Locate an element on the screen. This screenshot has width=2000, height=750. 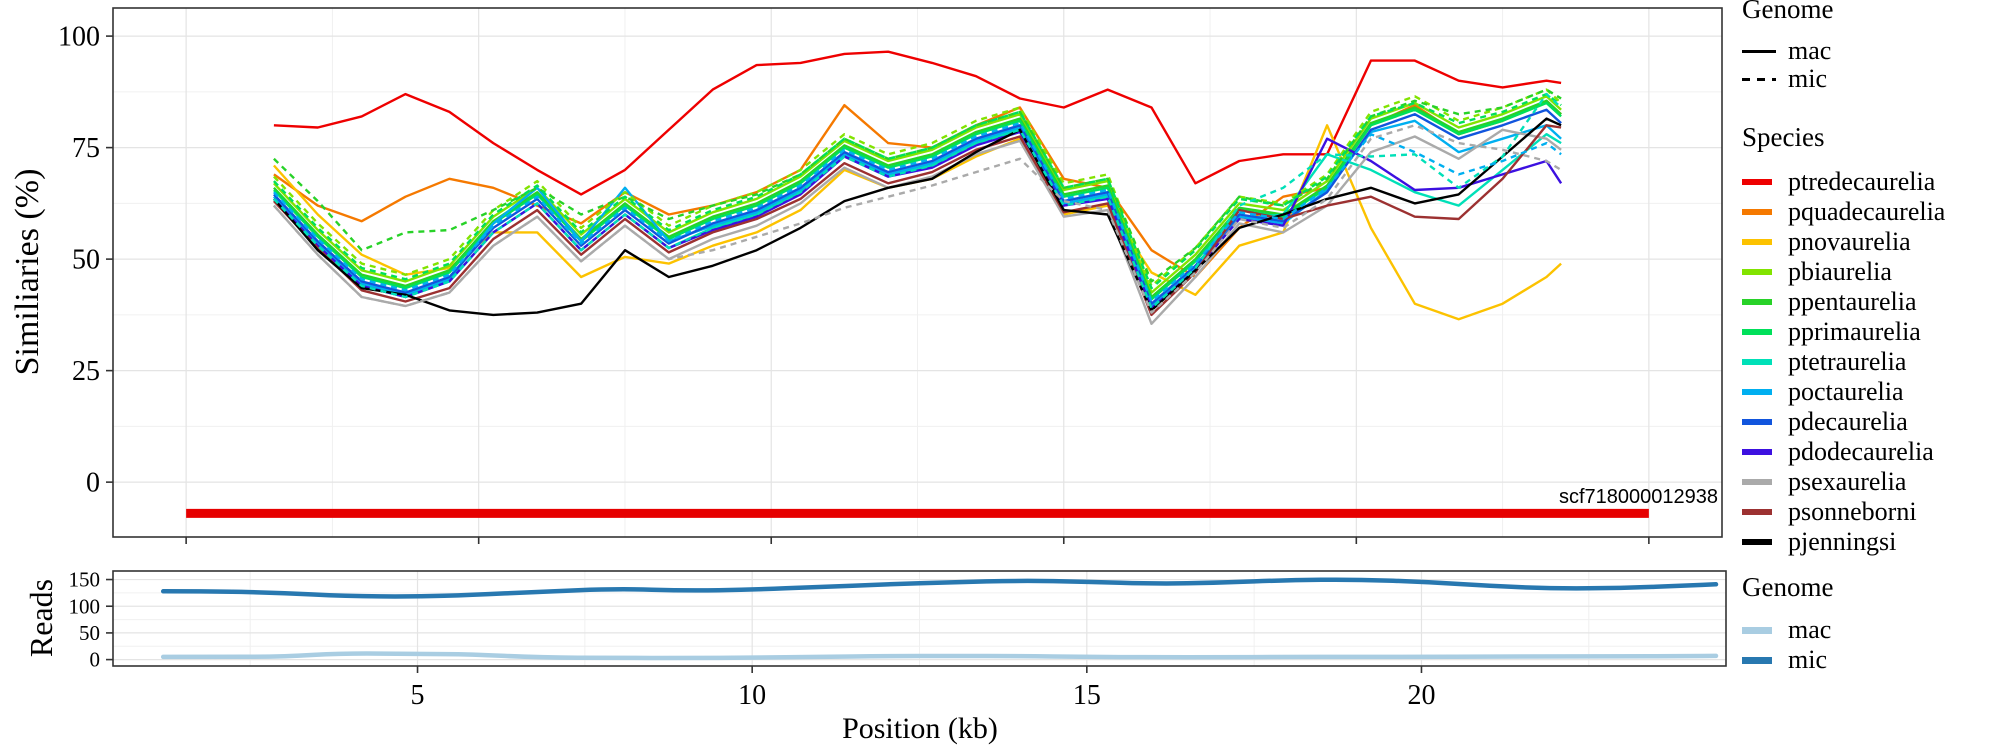
reads-panel-border is located at coordinates (919, 618).